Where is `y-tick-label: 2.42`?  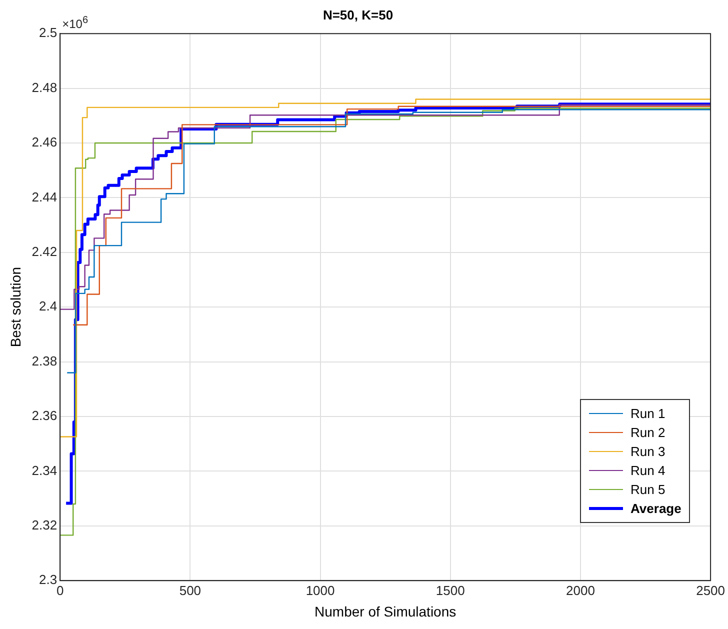
y-tick-label: 2.42 is located at coordinates (45, 251).